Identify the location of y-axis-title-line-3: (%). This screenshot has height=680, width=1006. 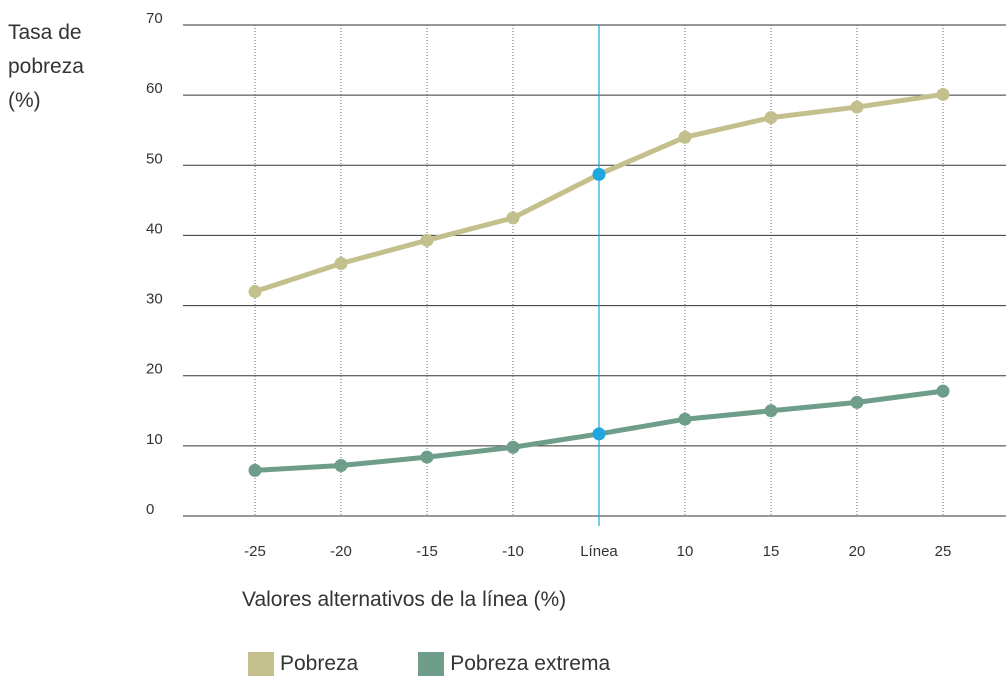
(24, 100).